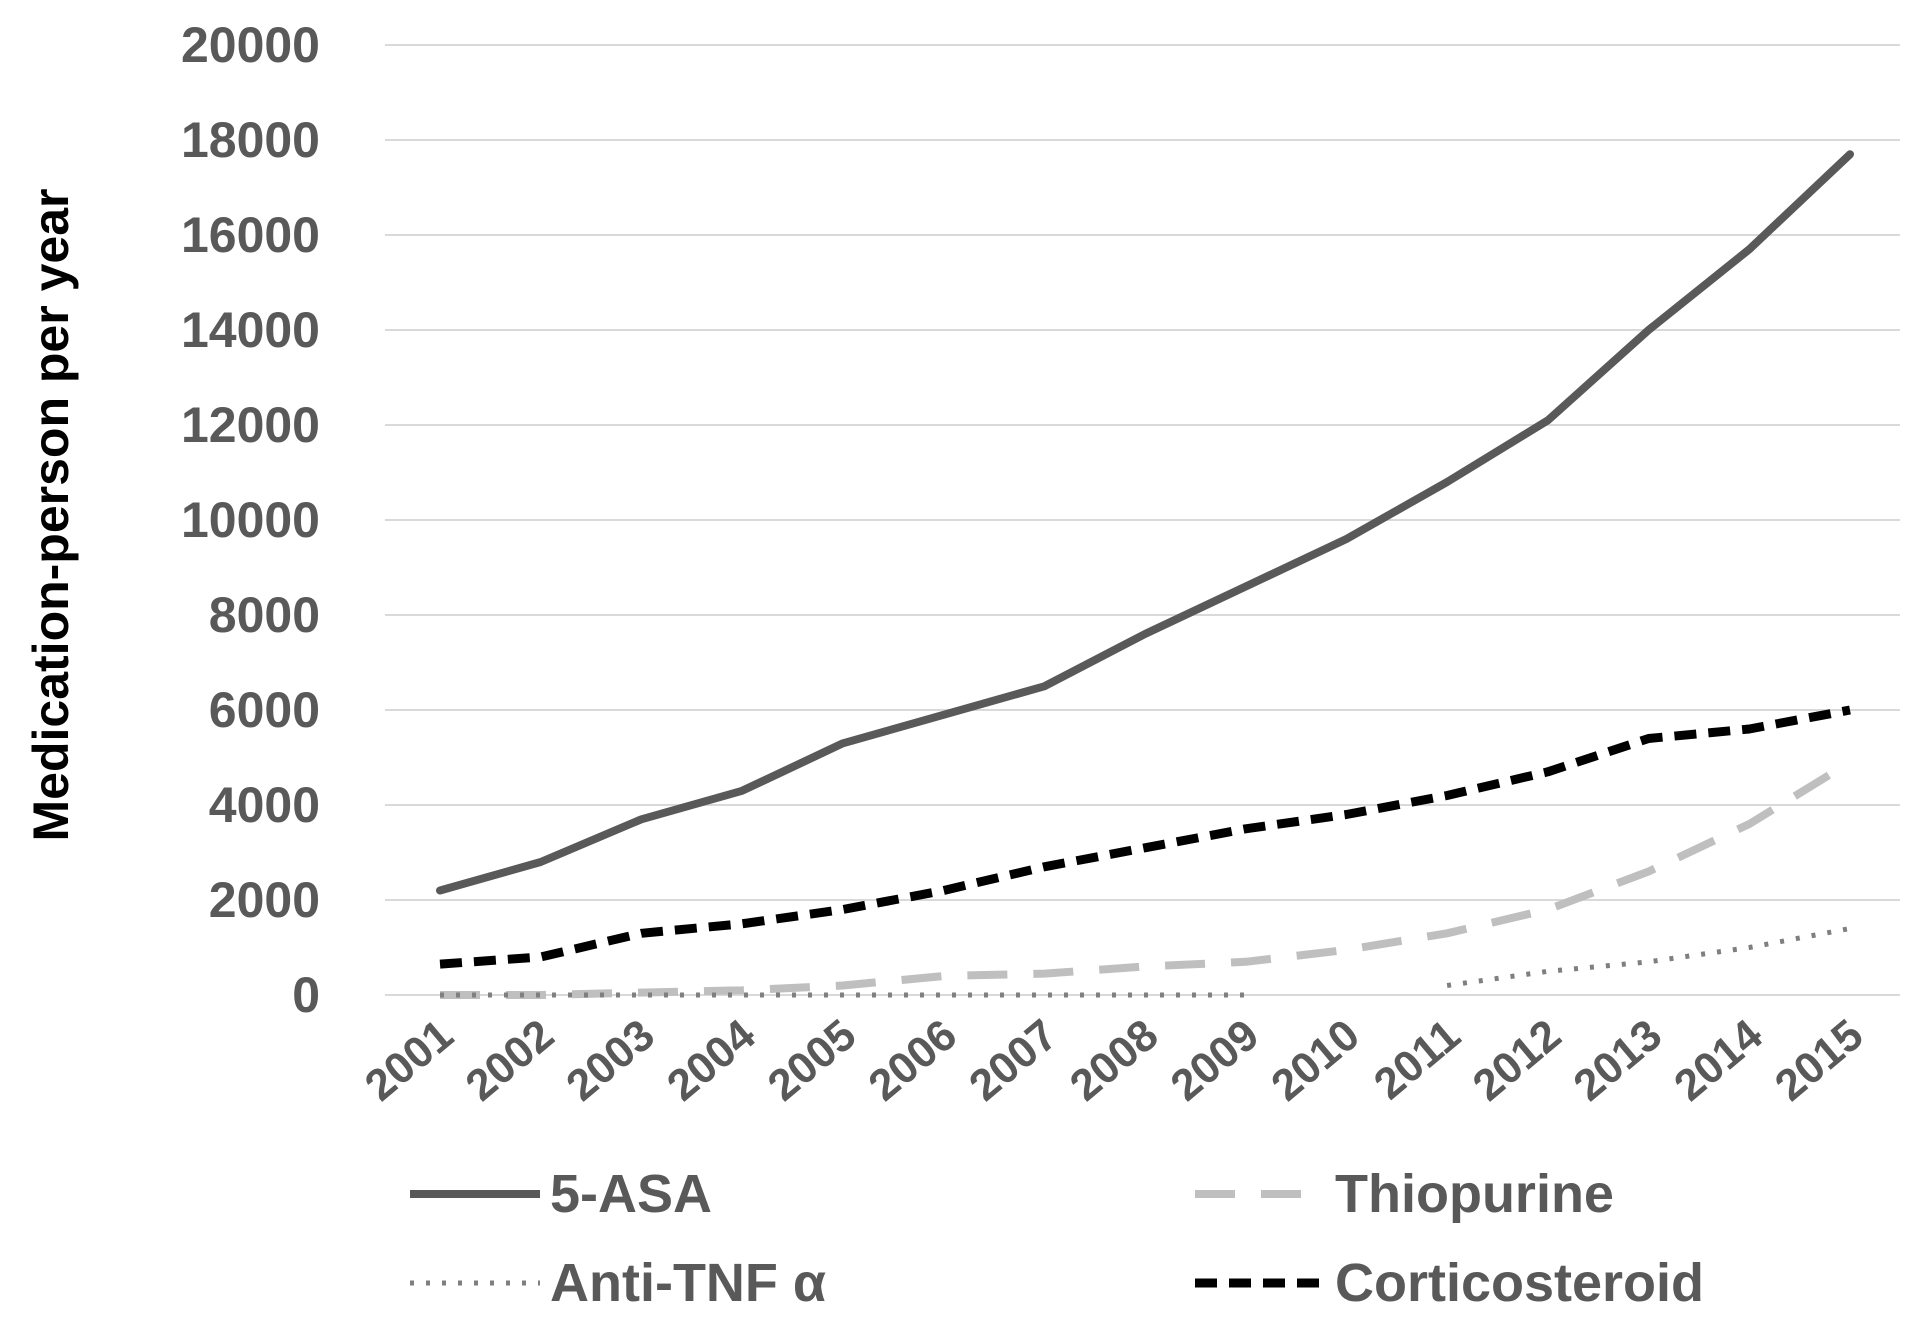 This screenshot has width=1921, height=1343. I want to click on y-axis-label: Medication-person per year, so click(51, 515).